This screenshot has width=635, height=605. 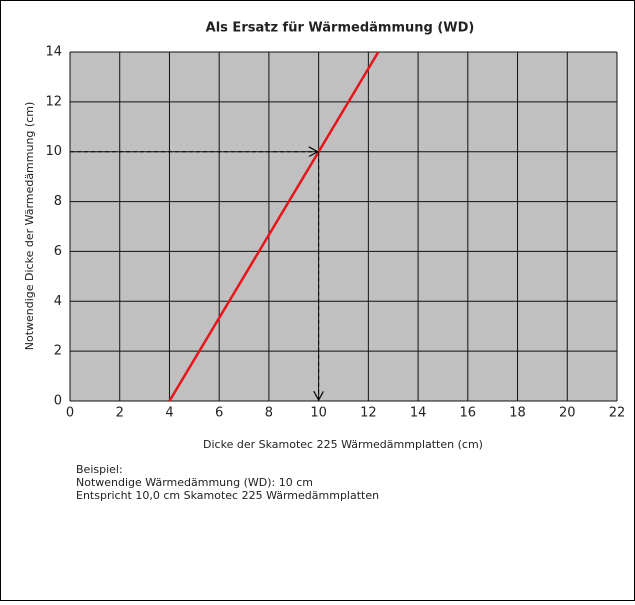 What do you see at coordinates (368, 413) in the screenshot?
I see `x-tick-label: 12` at bounding box center [368, 413].